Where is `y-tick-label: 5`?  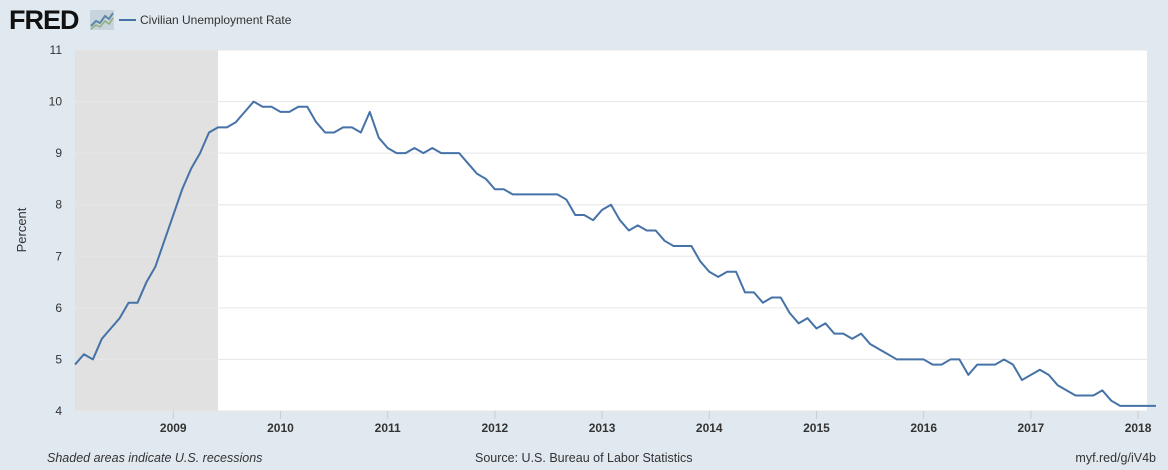
y-tick-label: 5 is located at coordinates (58, 359).